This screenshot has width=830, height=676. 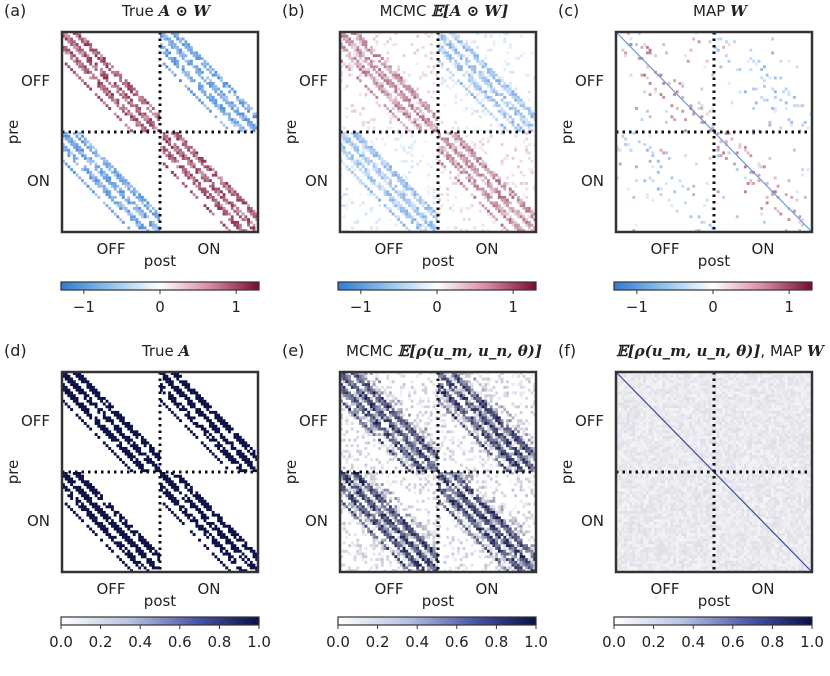 I want to click on heatmap-frame, so click(x=160, y=472).